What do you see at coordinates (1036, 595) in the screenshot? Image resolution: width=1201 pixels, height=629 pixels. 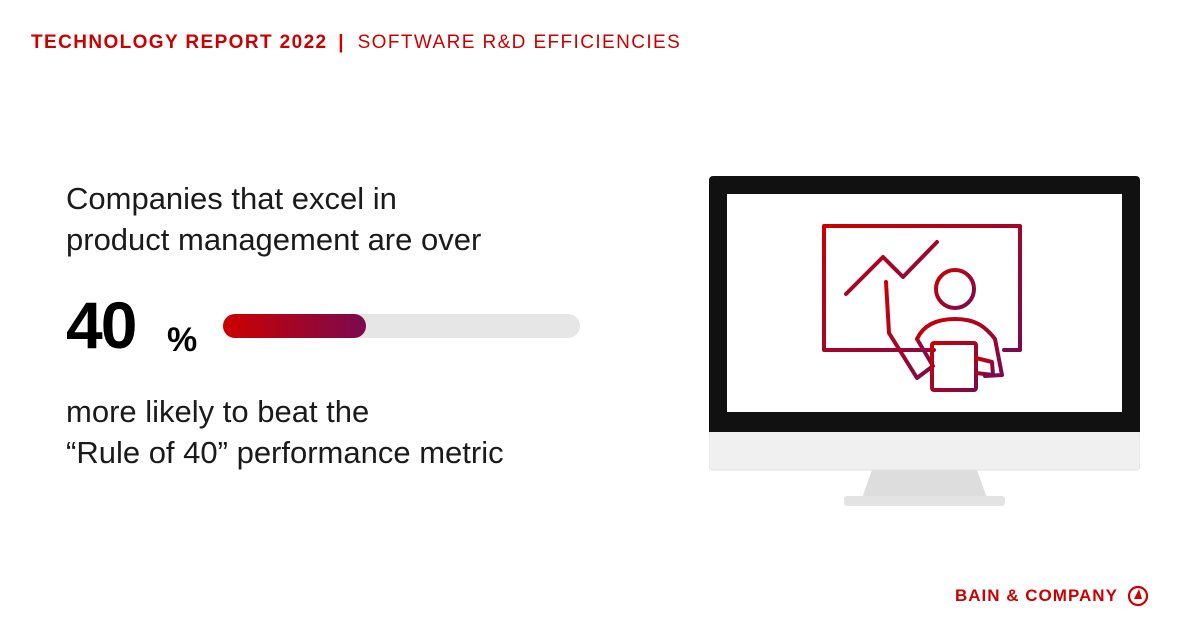 I see `company-name: BAIN & COMPANY` at bounding box center [1036, 595].